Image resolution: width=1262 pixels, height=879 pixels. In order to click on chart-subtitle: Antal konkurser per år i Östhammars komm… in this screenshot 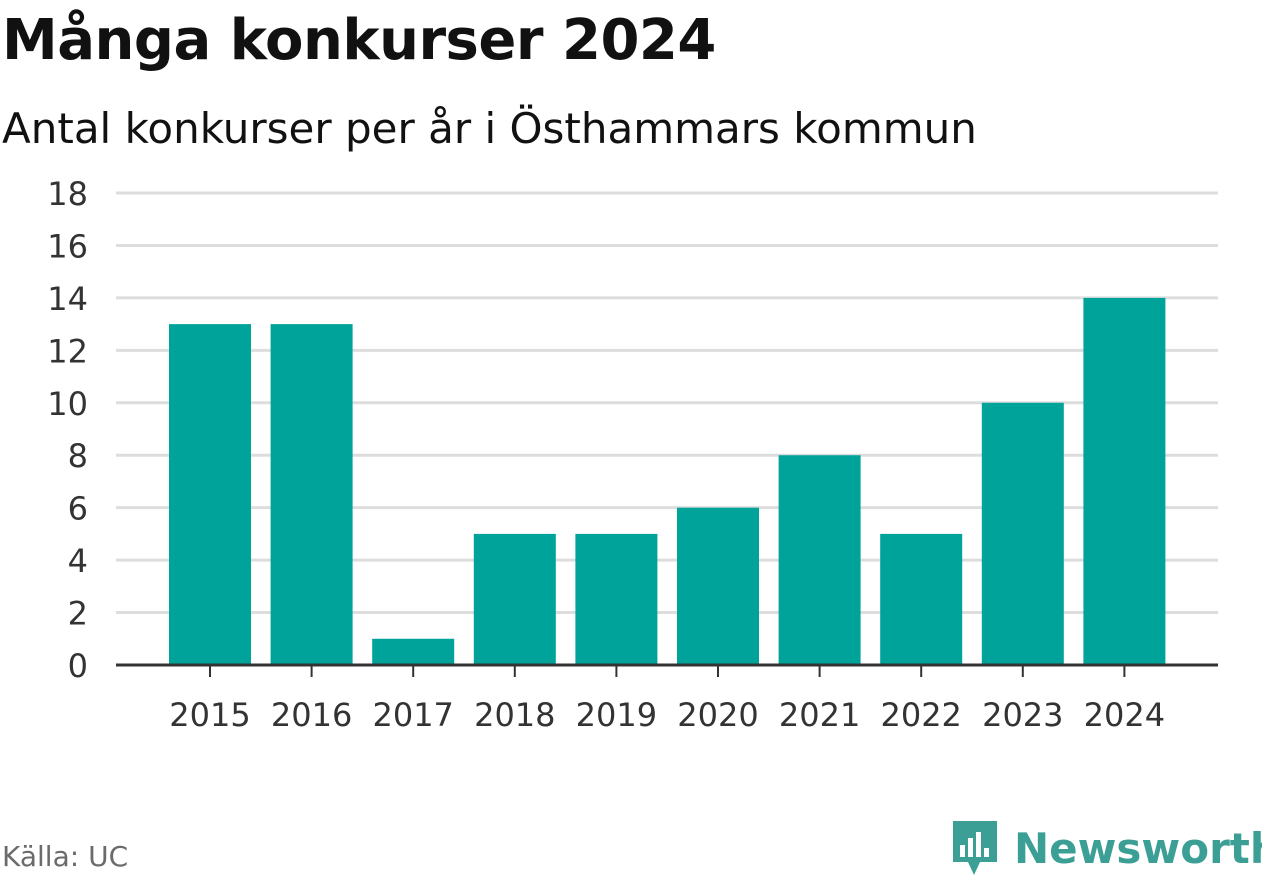, I will do `click(489, 128)`.